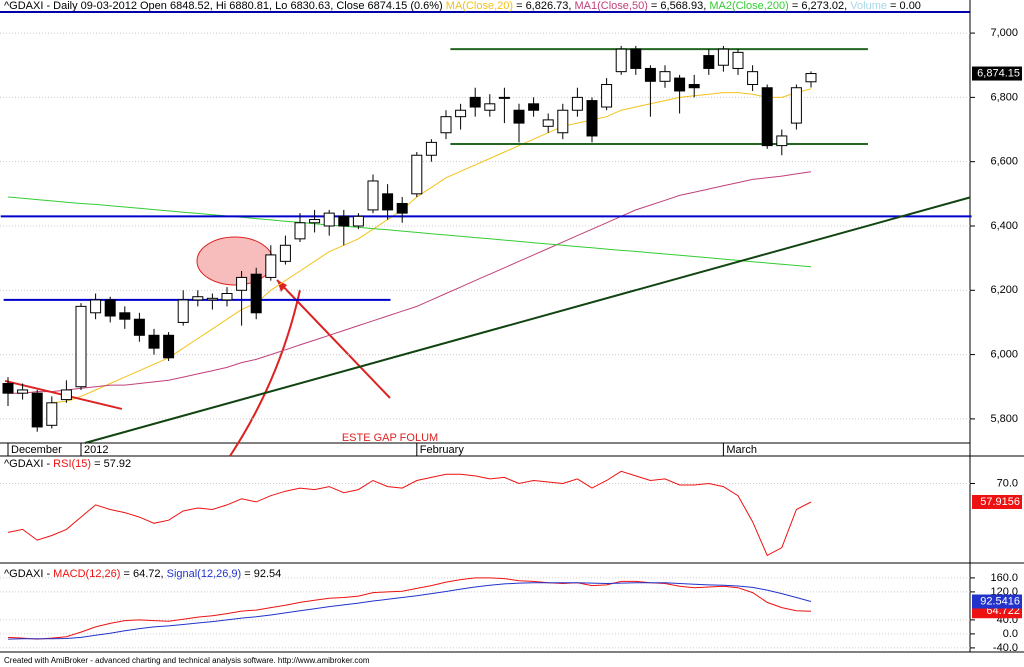 The height and width of the screenshot is (667, 1024). Describe the element at coordinates (1004, 97) in the screenshot. I see `y-tick-label: 6,800` at that location.